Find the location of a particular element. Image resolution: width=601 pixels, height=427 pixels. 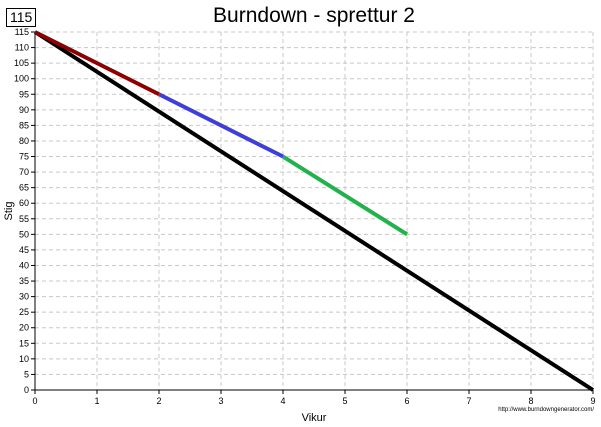

x-tick-label: 5 is located at coordinates (344, 401).